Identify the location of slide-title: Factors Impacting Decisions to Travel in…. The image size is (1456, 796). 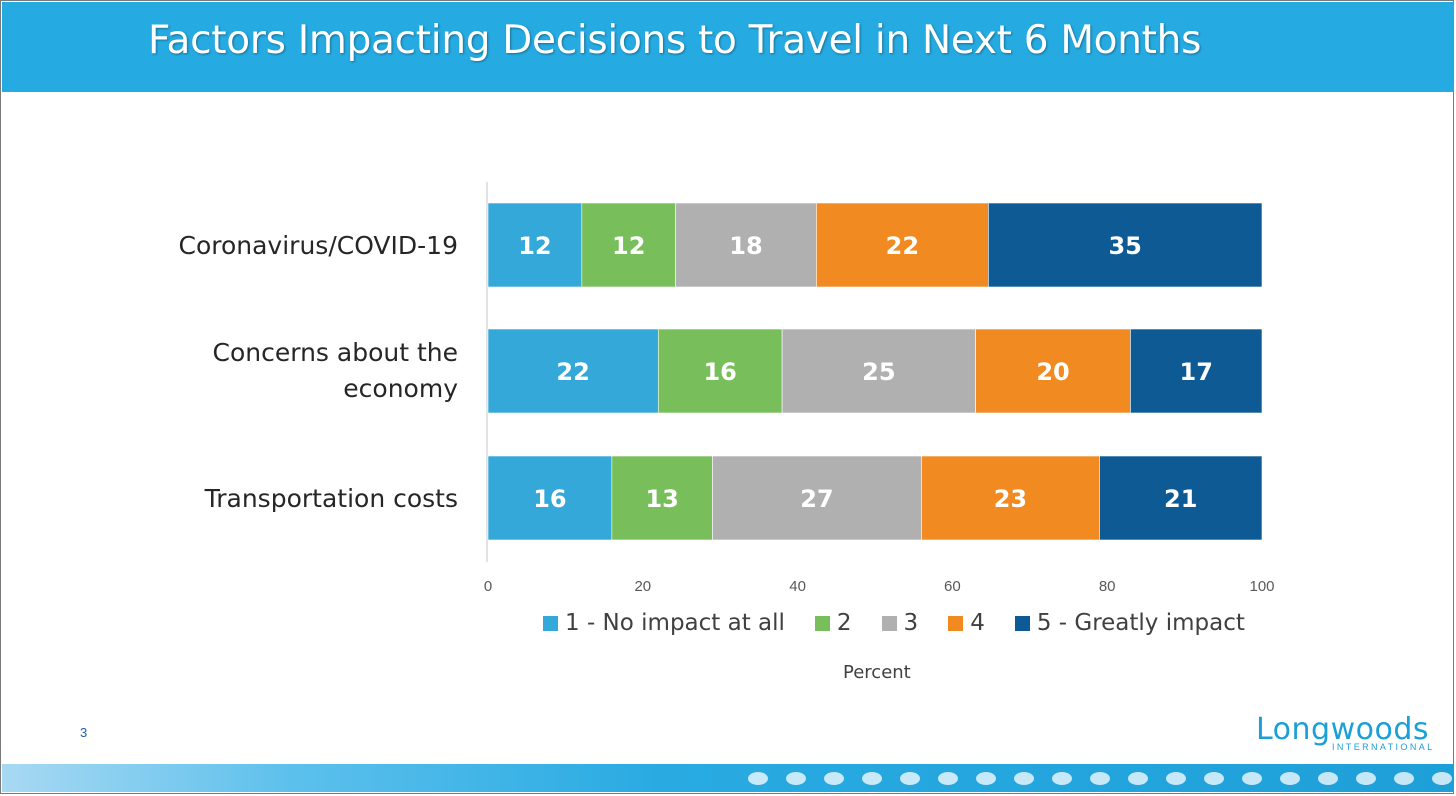
(675, 40).